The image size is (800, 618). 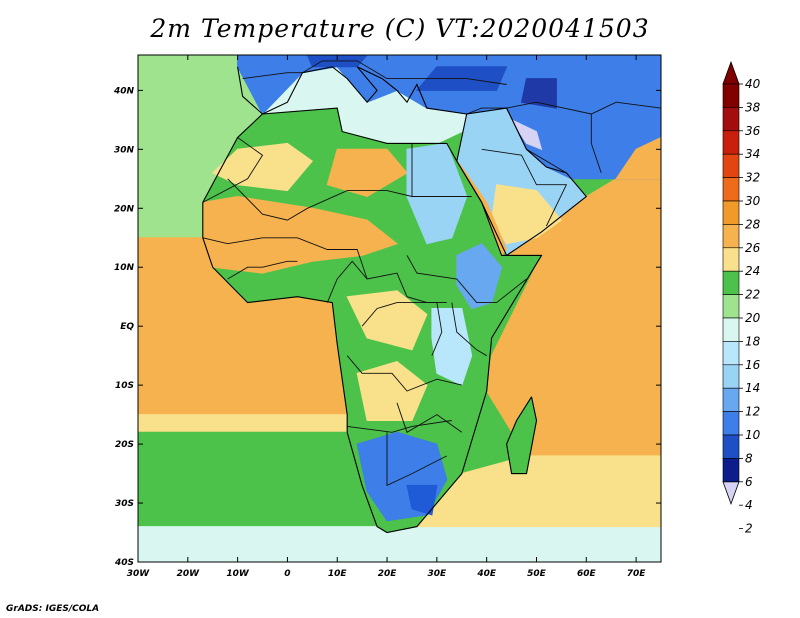 What do you see at coordinates (522, 435) in the screenshot?
I see `madagascar-coastline` at bounding box center [522, 435].